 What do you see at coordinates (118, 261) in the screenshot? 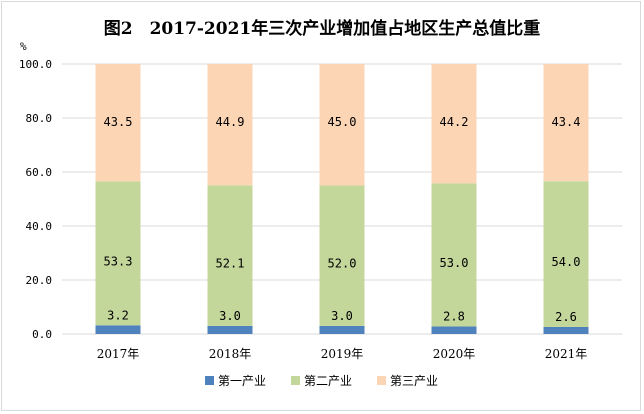
I see `data-label: 53.3` at bounding box center [118, 261].